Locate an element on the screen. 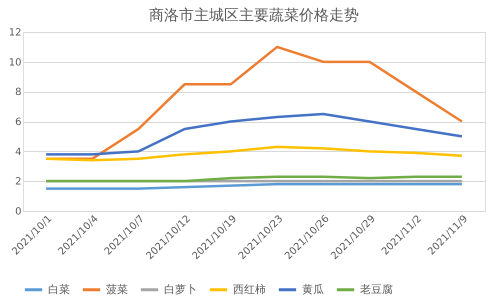 This screenshot has width=499, height=302. legend-label: 老豆腐 is located at coordinates (376, 289).